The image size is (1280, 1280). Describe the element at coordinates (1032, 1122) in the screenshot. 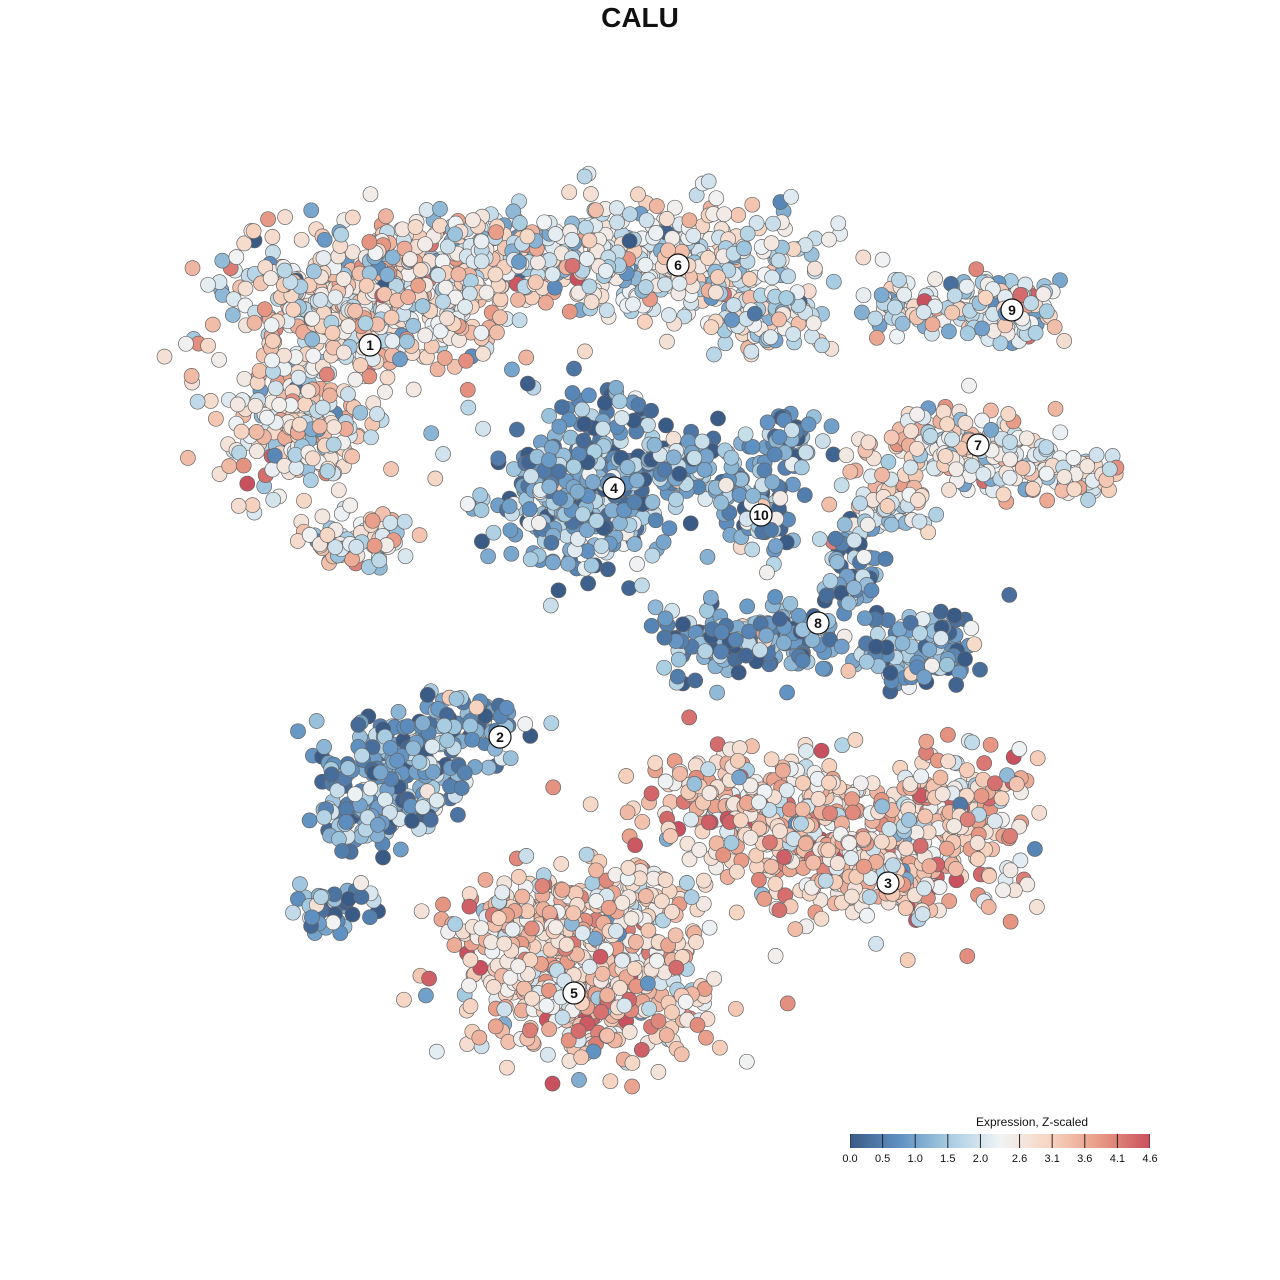

I see `legend-title: Expression, Z-scaled` at that location.